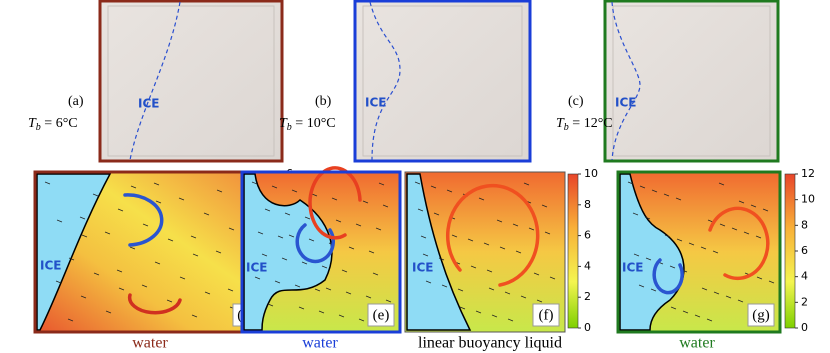 This screenshot has height=353, width=830. I want to click on ice-front, so click(385, 81).